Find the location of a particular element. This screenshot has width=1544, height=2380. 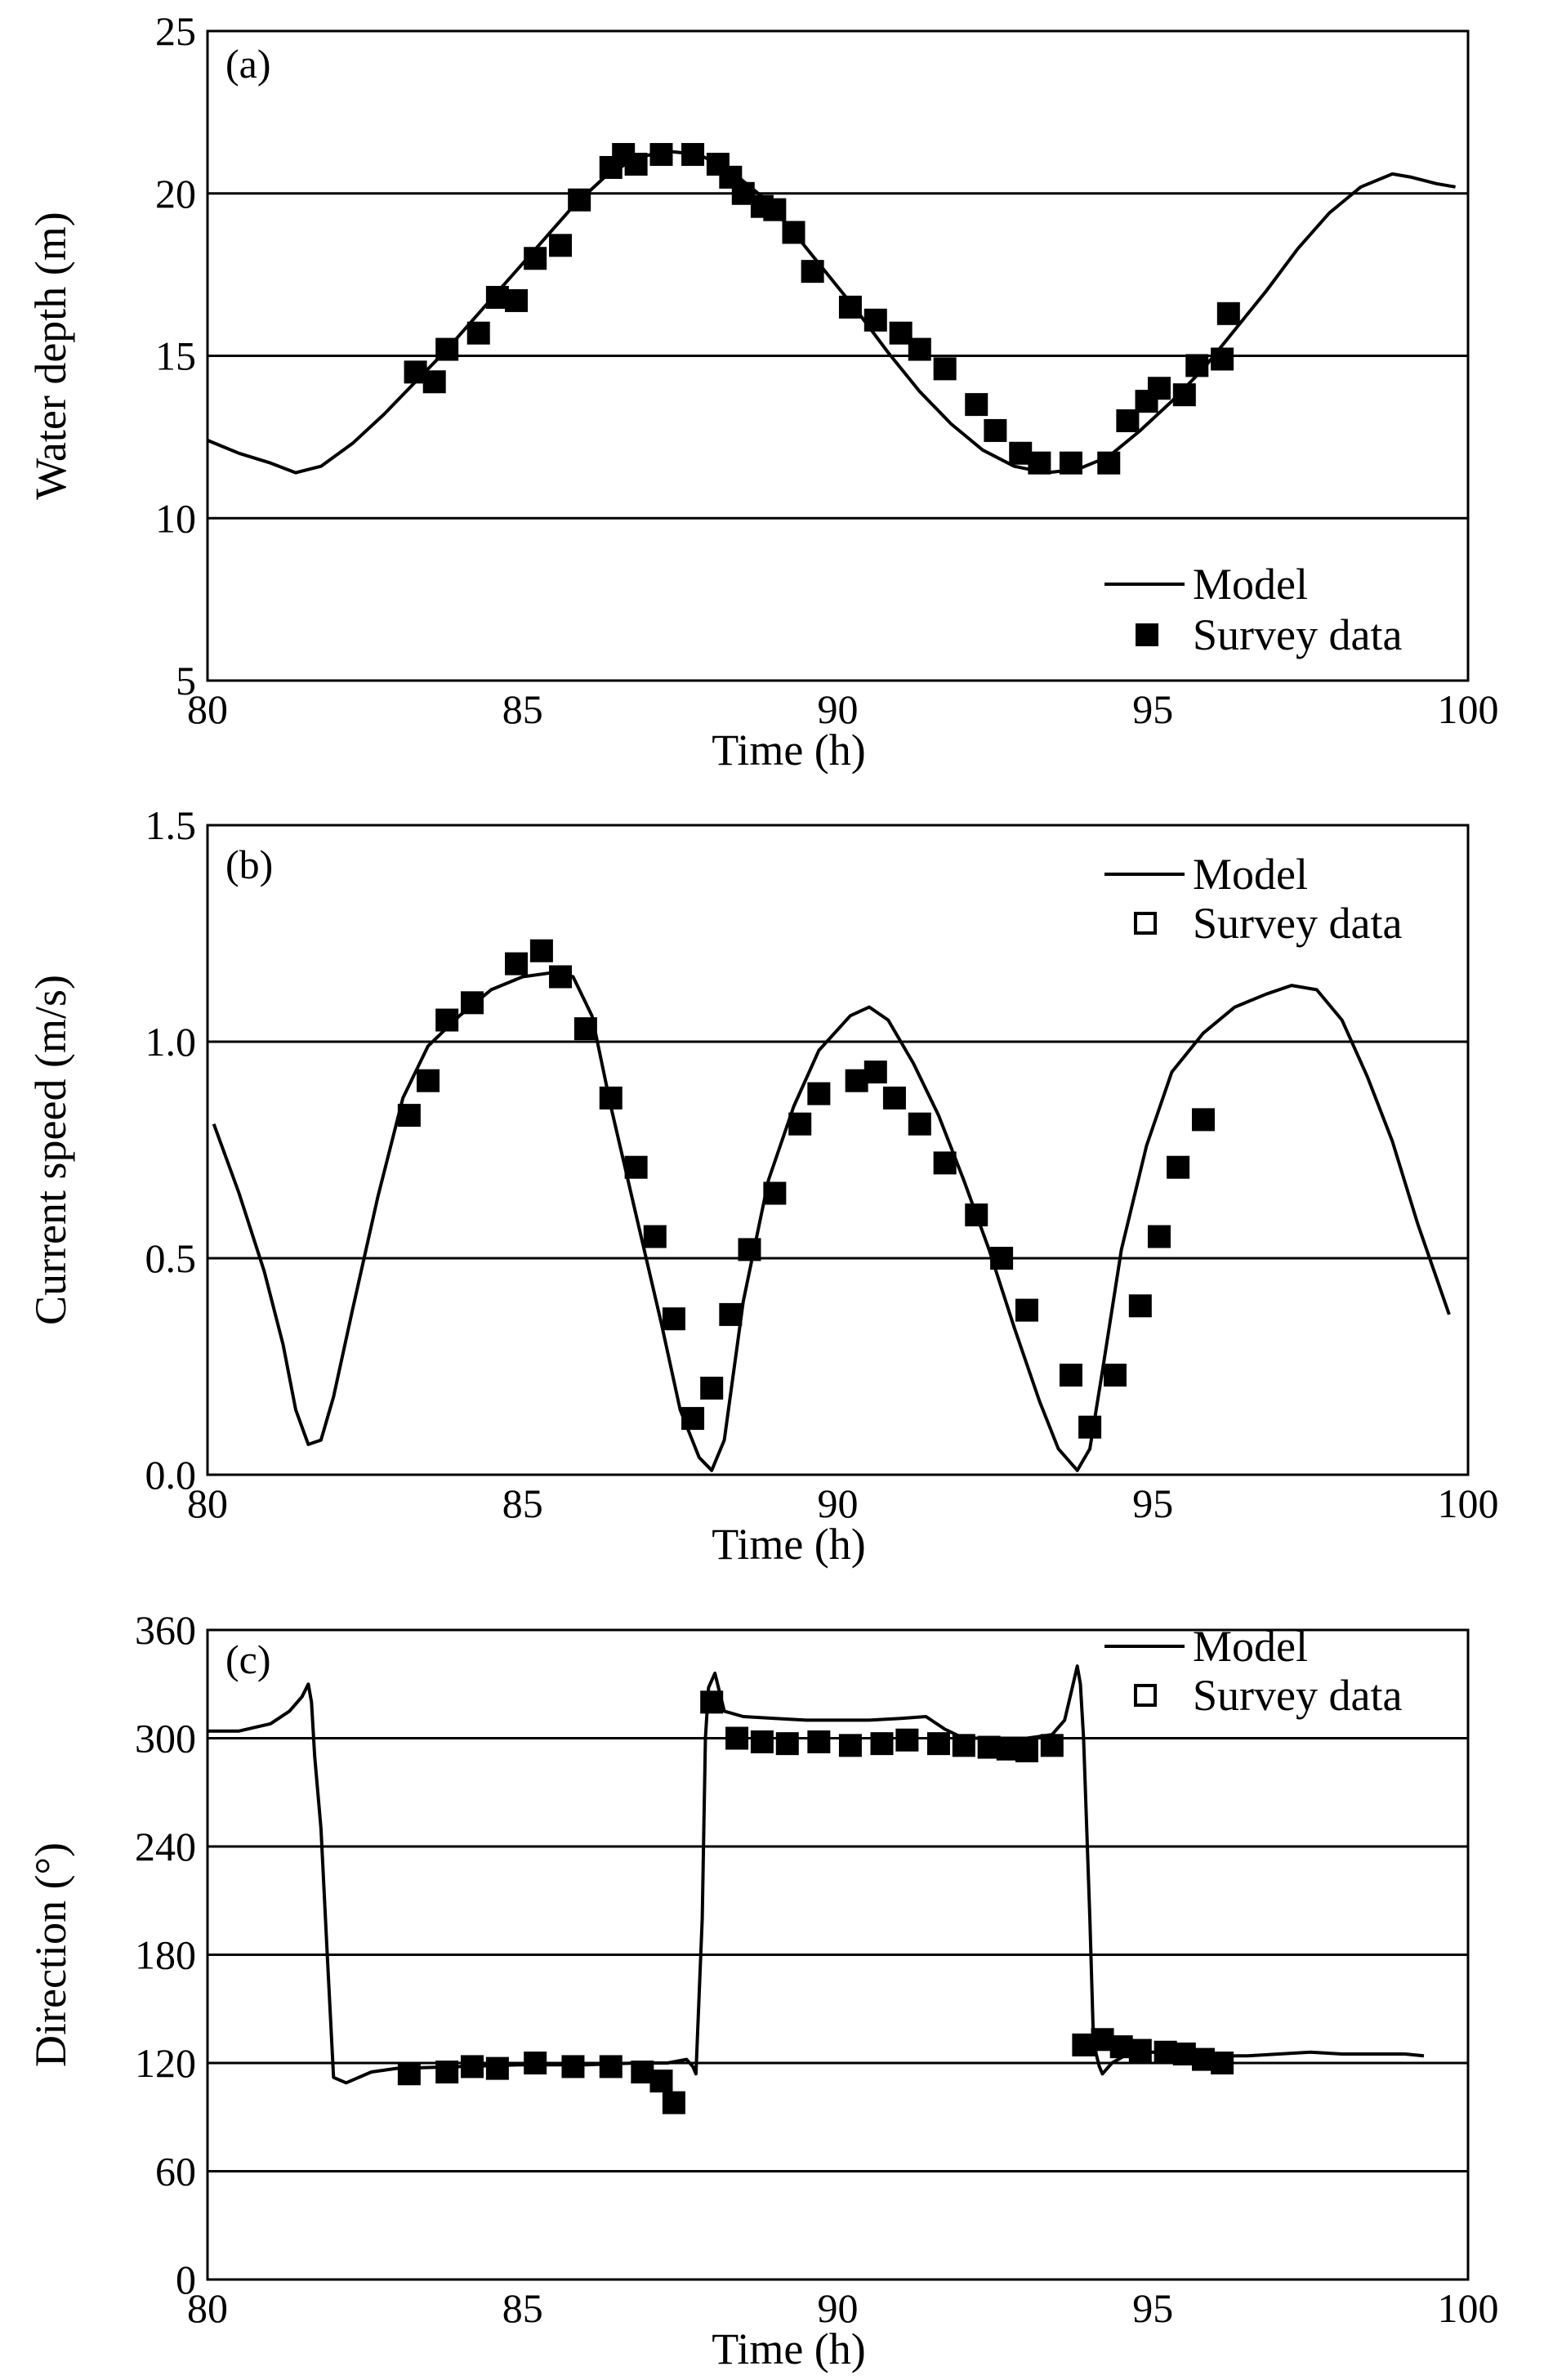

y-axis-title: Water depth (m) is located at coordinates (50, 356).